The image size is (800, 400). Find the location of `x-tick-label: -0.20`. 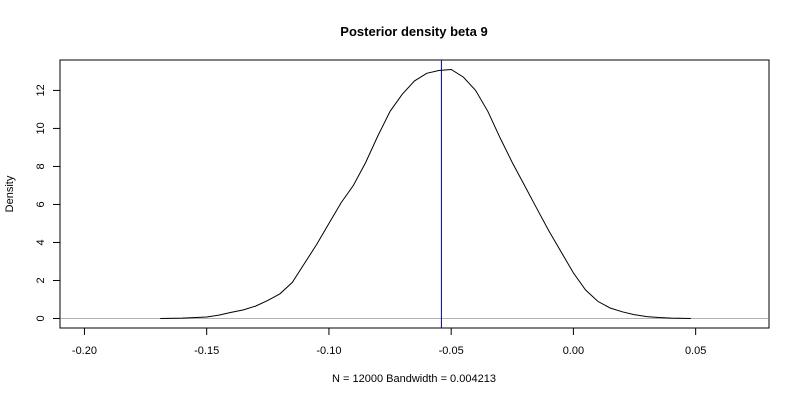

x-tick-label: -0.20 is located at coordinates (84, 351).